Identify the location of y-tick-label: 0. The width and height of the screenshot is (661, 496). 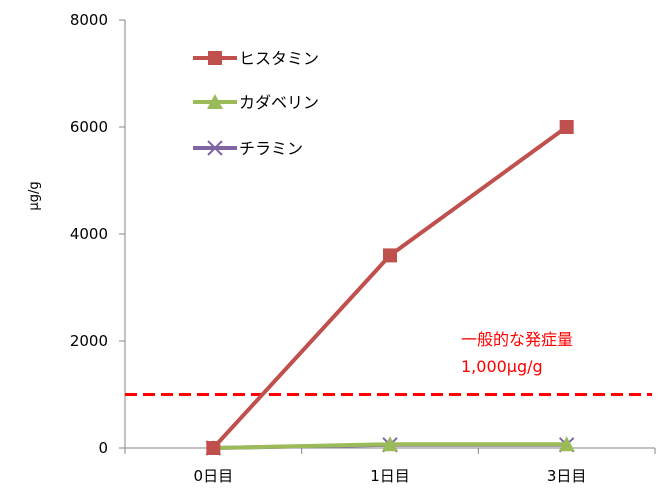
(103, 448).